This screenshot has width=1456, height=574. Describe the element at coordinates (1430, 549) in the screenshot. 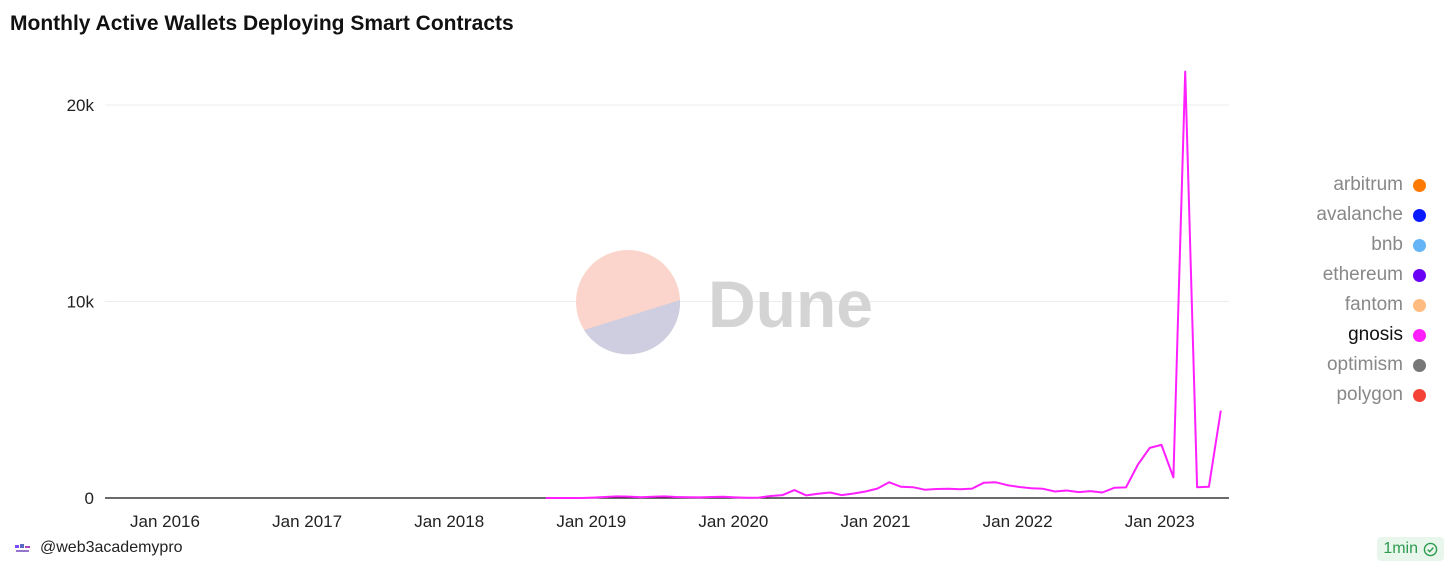

I see `check-circle-icon` at that location.